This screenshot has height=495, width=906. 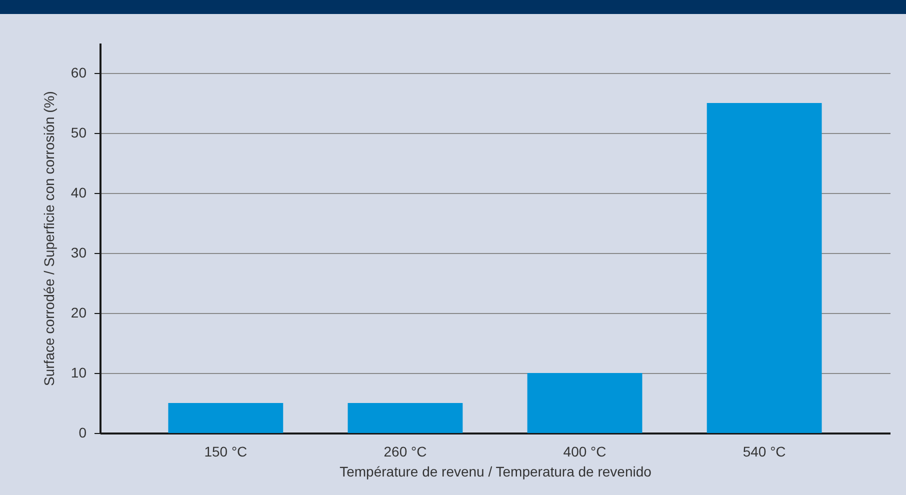 What do you see at coordinates (405, 452) in the screenshot?
I see `x-tick-label: 260 °C` at bounding box center [405, 452].